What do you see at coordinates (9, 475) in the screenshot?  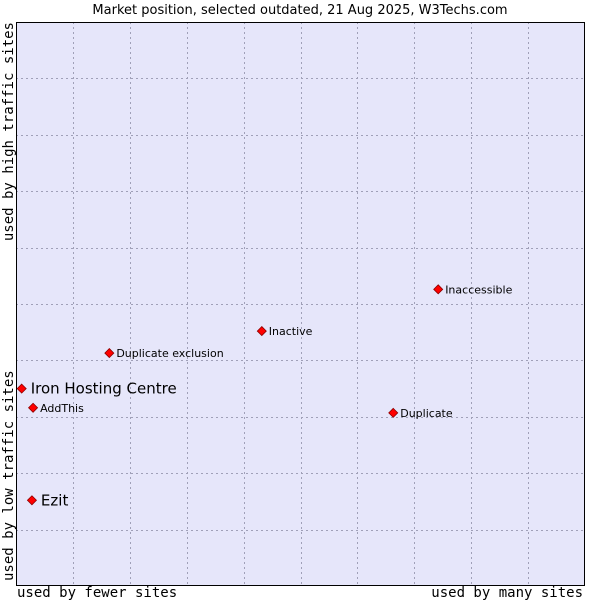 I see `y-axis-label-bottom: used by low traffic sites` at bounding box center [9, 475].